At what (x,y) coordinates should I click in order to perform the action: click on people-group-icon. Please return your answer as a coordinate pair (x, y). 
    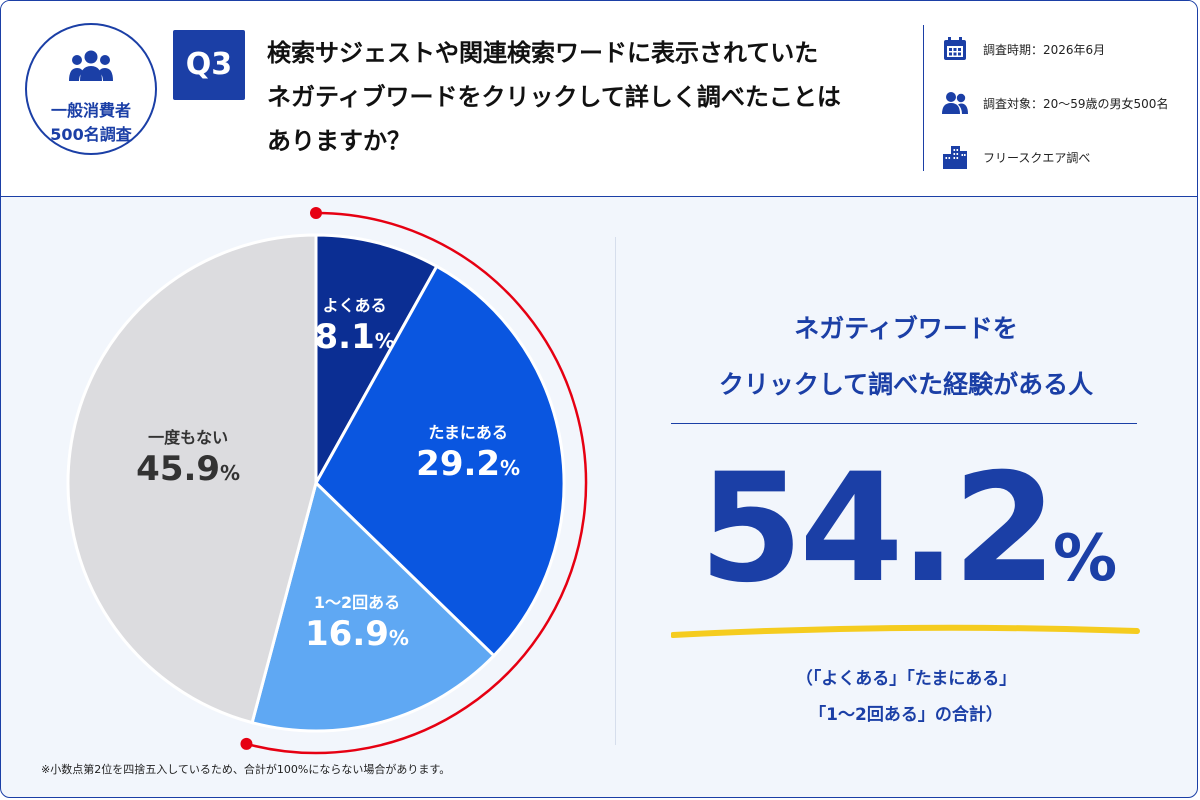
    Looking at the image, I should click on (91, 65).